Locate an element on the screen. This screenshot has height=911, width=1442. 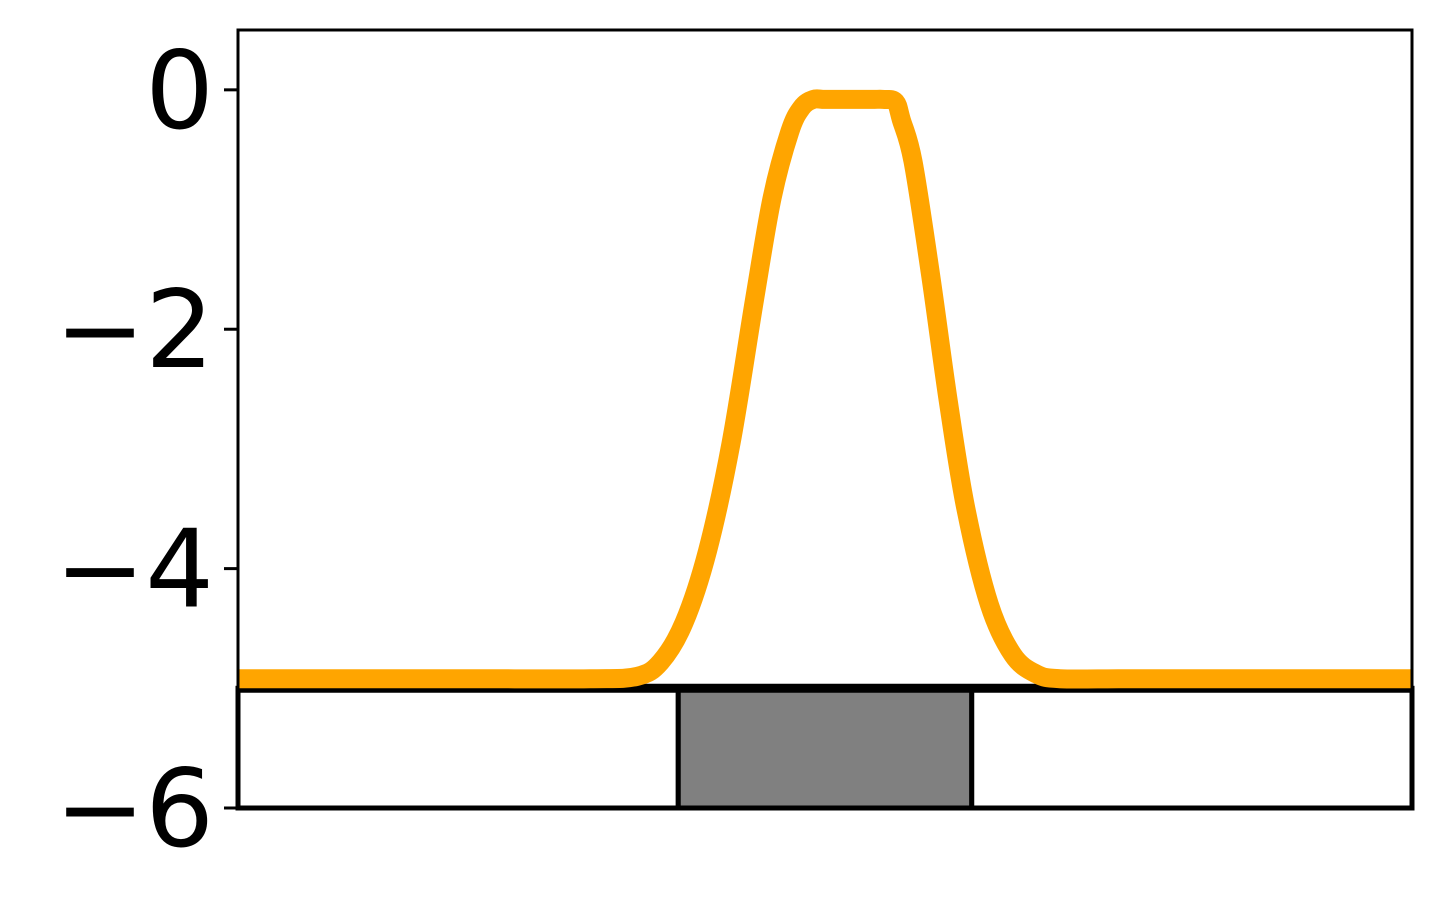
y-tick-label: −2 is located at coordinates (134, 330).